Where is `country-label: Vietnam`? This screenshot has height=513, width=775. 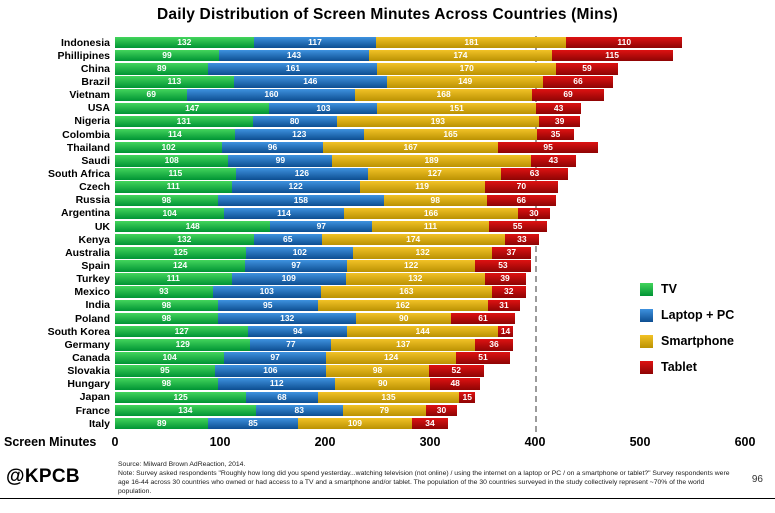
country-label: Vietnam is located at coordinates (89, 95).